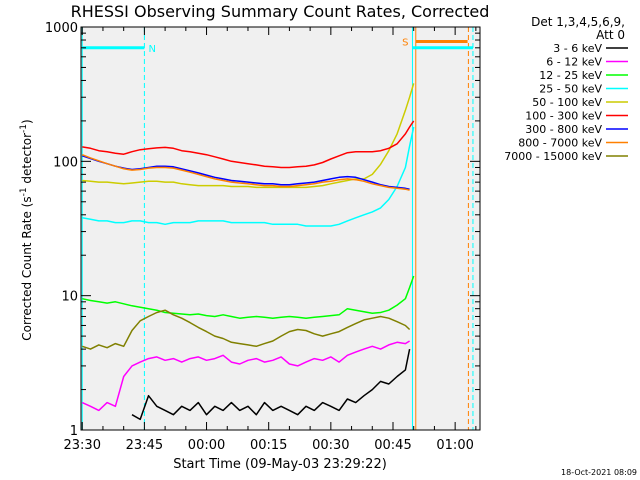 The image size is (640, 480). What do you see at coordinates (206, 445) in the screenshot?
I see `x-tick-label-2: 00:00` at bounding box center [206, 445].